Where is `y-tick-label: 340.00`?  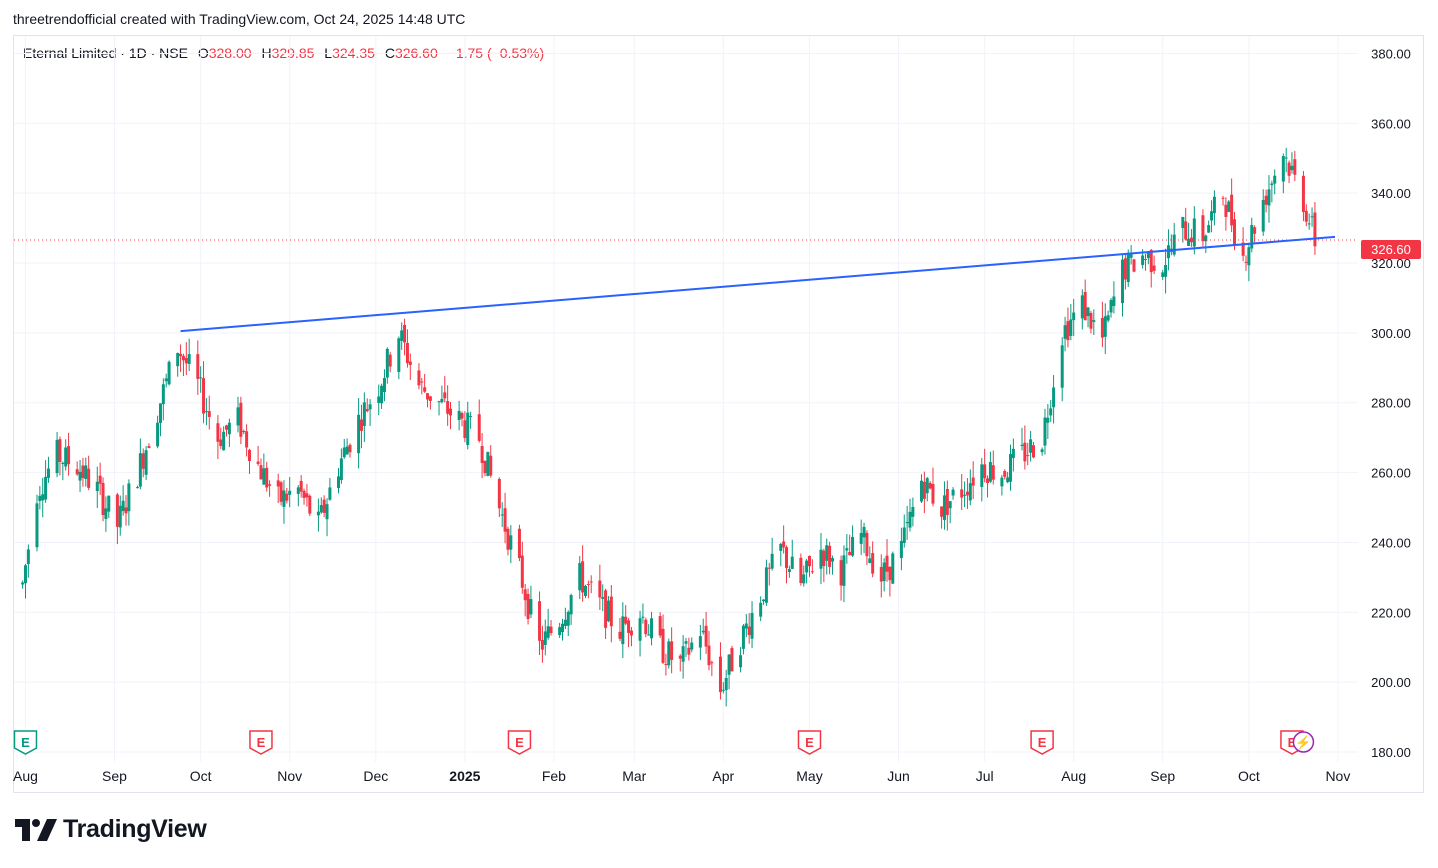 y-tick-label: 340.00 is located at coordinates (1391, 193).